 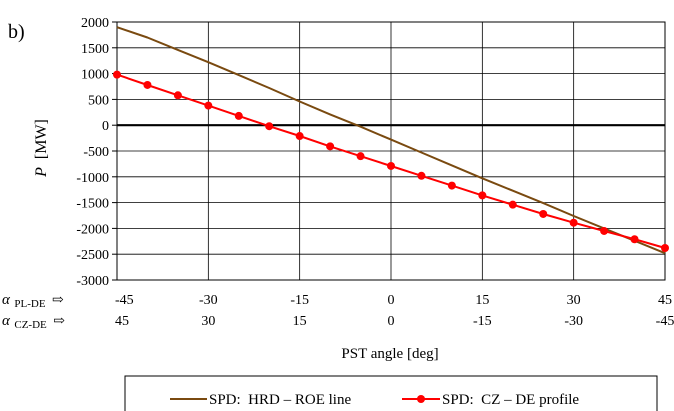 I want to click on legend-box, so click(x=391, y=393).